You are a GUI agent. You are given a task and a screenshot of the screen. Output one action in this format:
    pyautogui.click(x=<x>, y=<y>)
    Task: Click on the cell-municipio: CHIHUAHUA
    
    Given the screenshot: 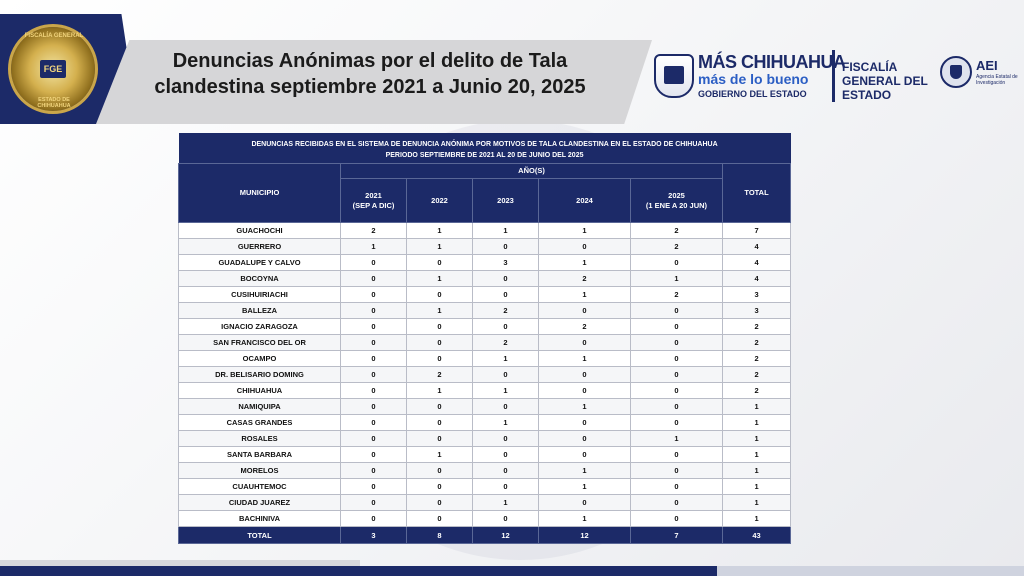 What is the action you would take?
    pyautogui.click(x=259, y=390)
    